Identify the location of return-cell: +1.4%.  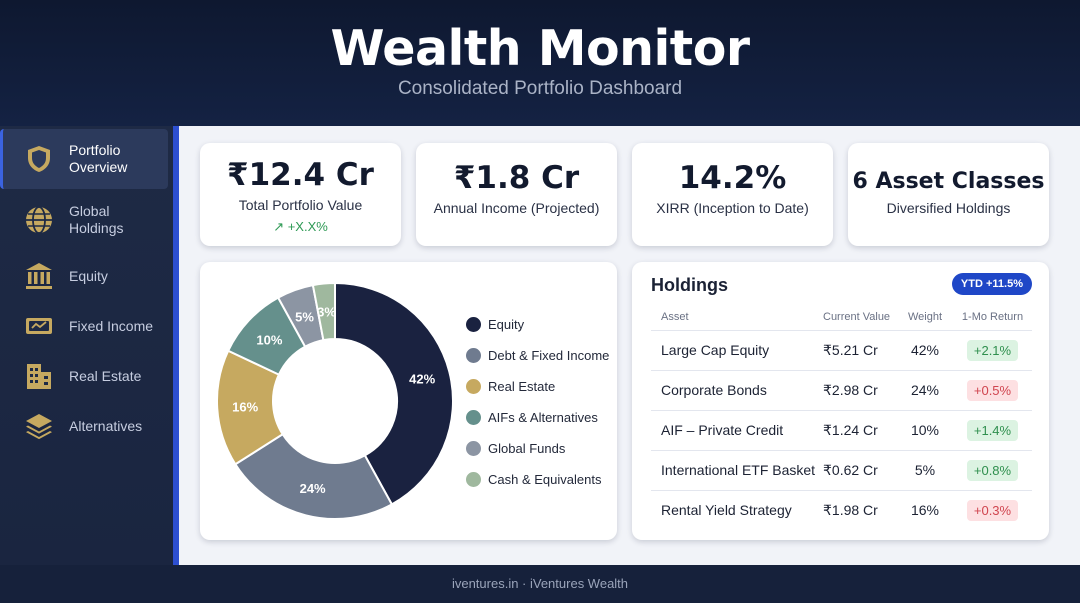
(992, 430).